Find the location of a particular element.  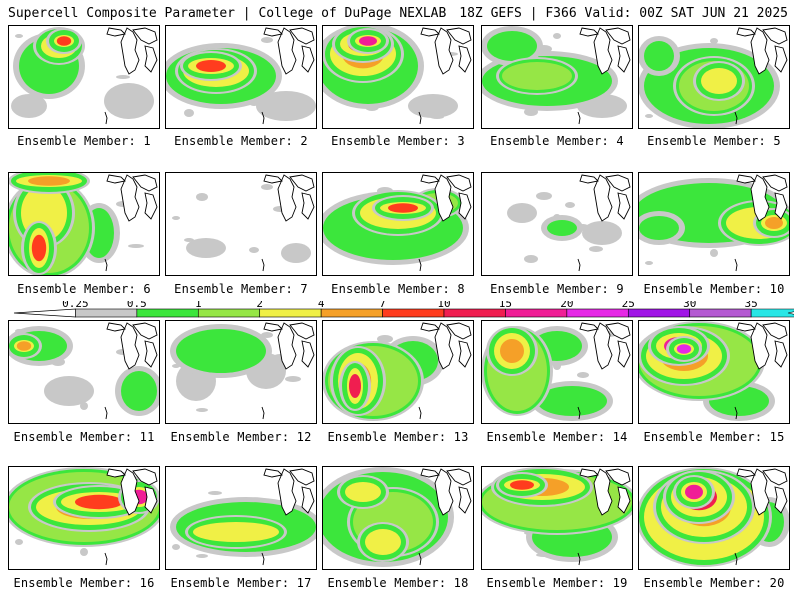

colorbar-level-label: 10 is located at coordinates (443, 305).